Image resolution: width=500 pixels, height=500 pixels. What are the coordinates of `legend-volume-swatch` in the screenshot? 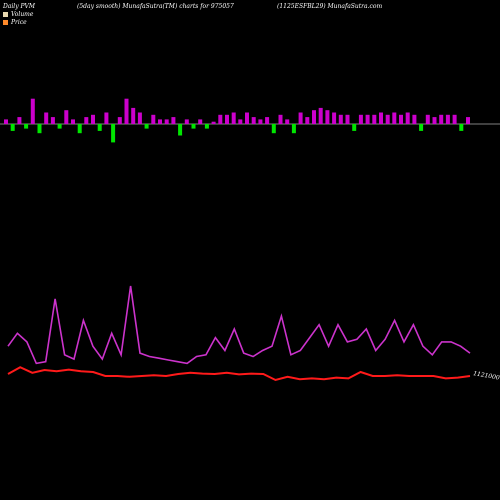 It's located at (5, 14).